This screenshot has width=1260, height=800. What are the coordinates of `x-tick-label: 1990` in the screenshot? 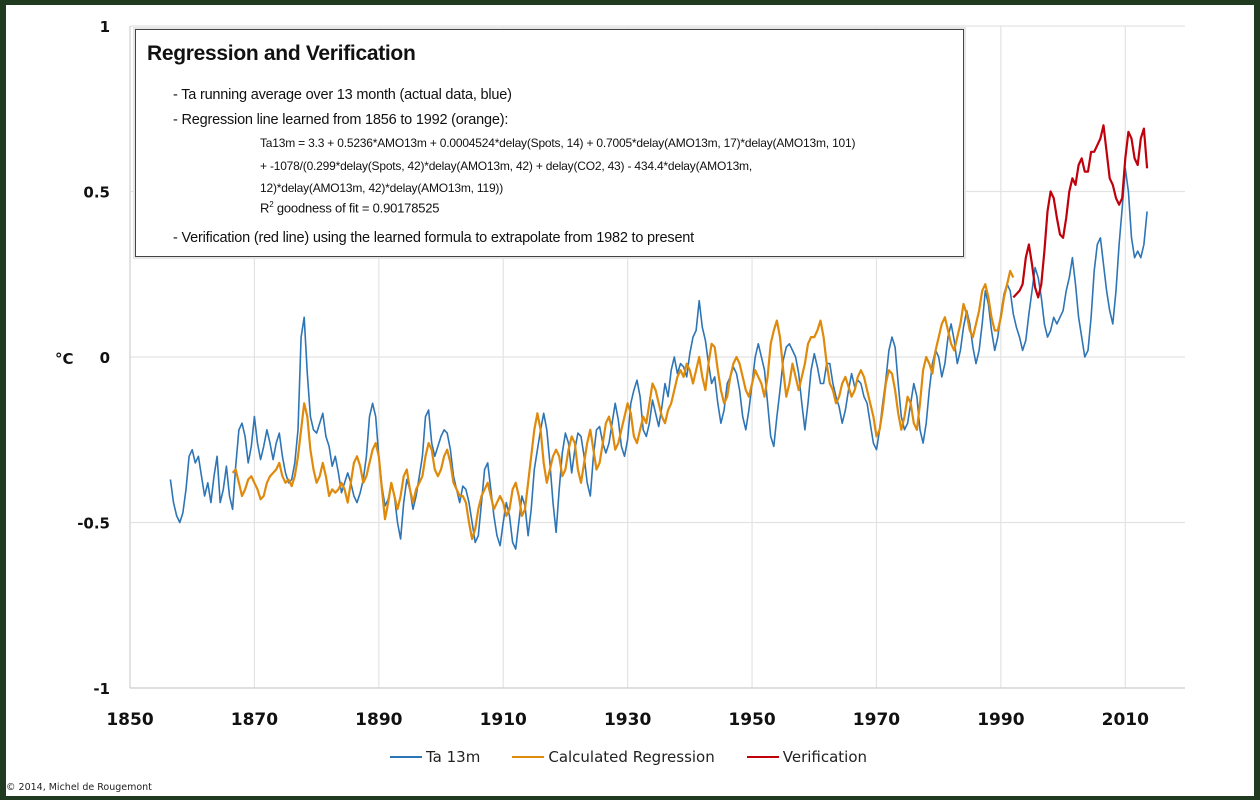 It's located at (1000, 720).